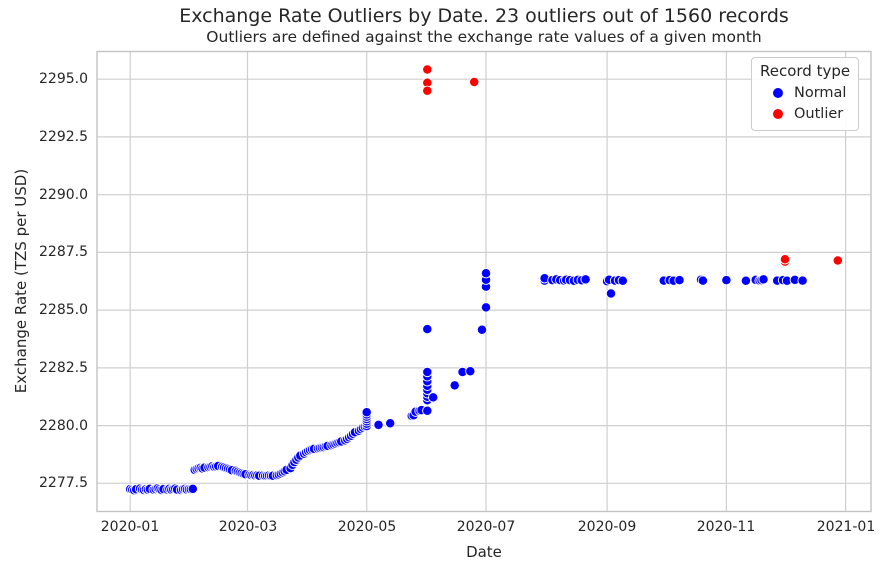  Describe the element at coordinates (63, 310) in the screenshot. I see `y-tick-label: 2285.0` at that location.